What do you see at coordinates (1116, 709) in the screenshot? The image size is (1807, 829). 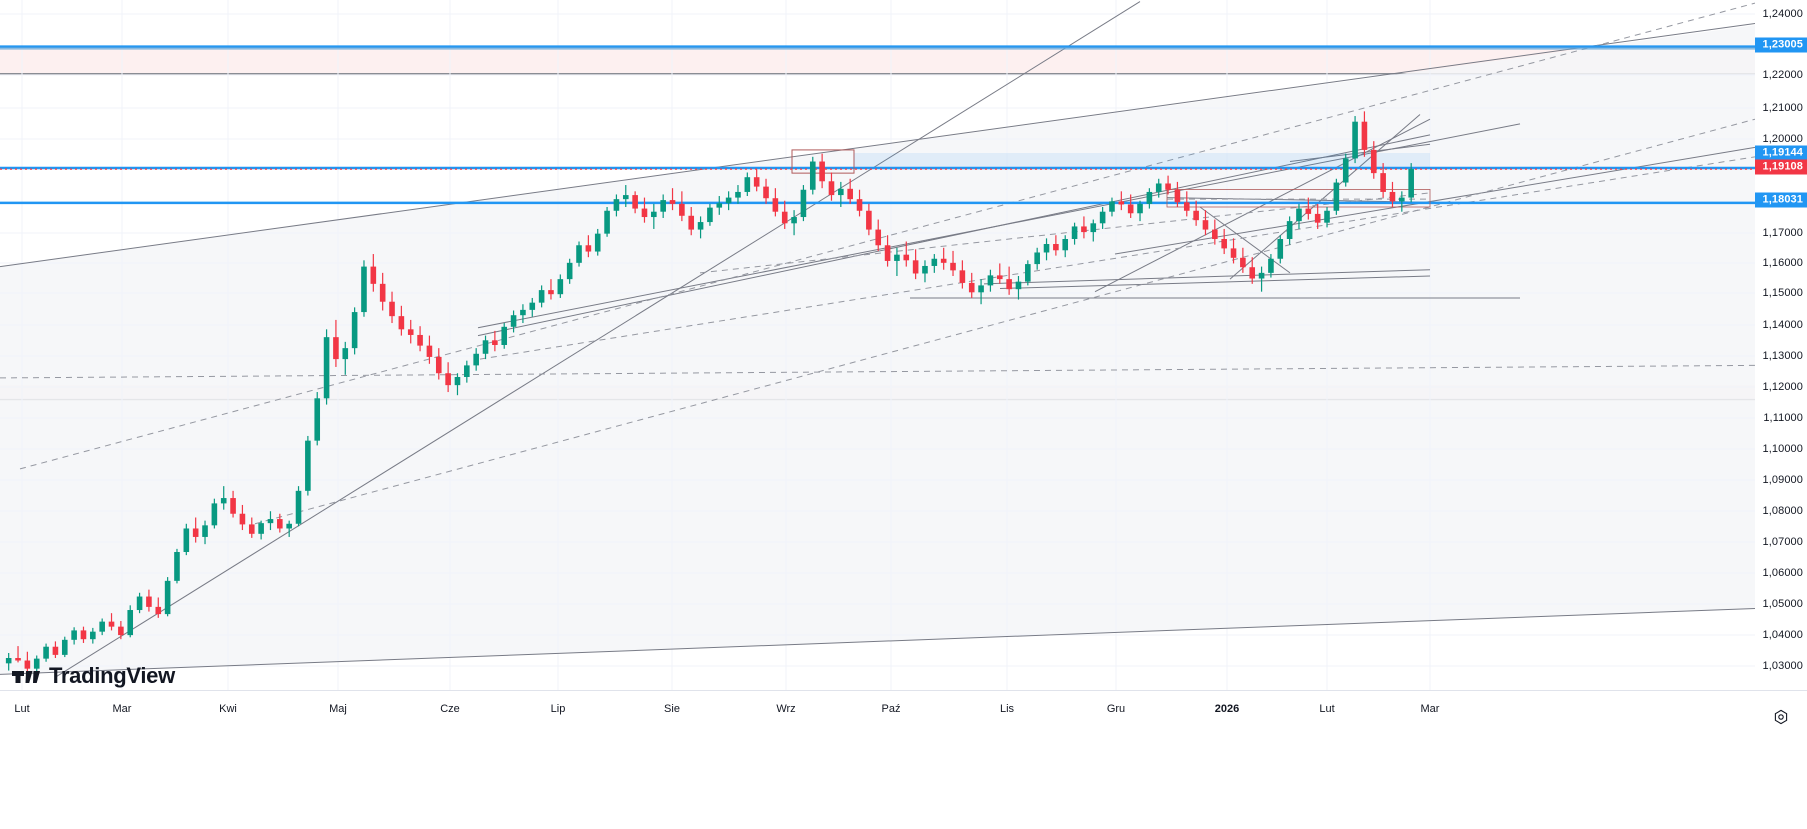 I see `time-tick-label: Gru` at bounding box center [1116, 709].